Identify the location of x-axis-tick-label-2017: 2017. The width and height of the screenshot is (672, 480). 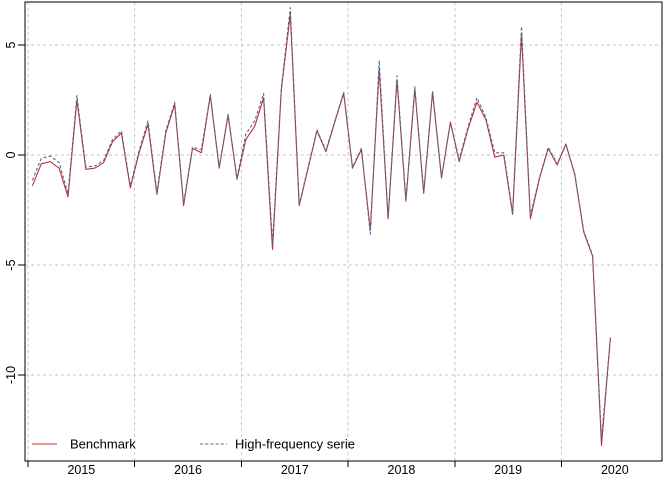
(295, 470).